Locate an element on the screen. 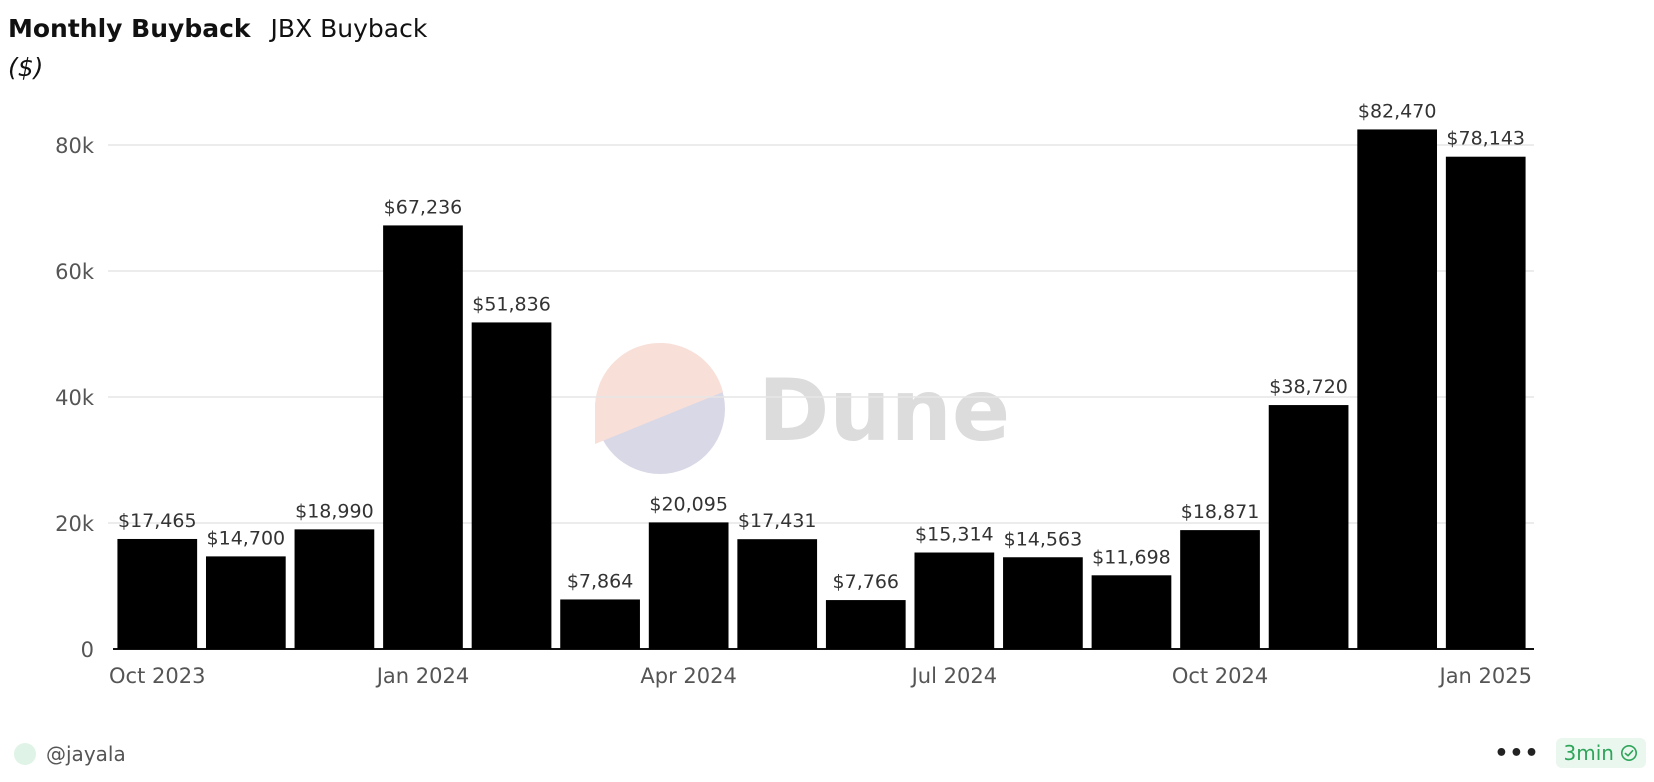 The height and width of the screenshot is (782, 1654). x-tick-label: Oct 2023 is located at coordinates (157, 676).